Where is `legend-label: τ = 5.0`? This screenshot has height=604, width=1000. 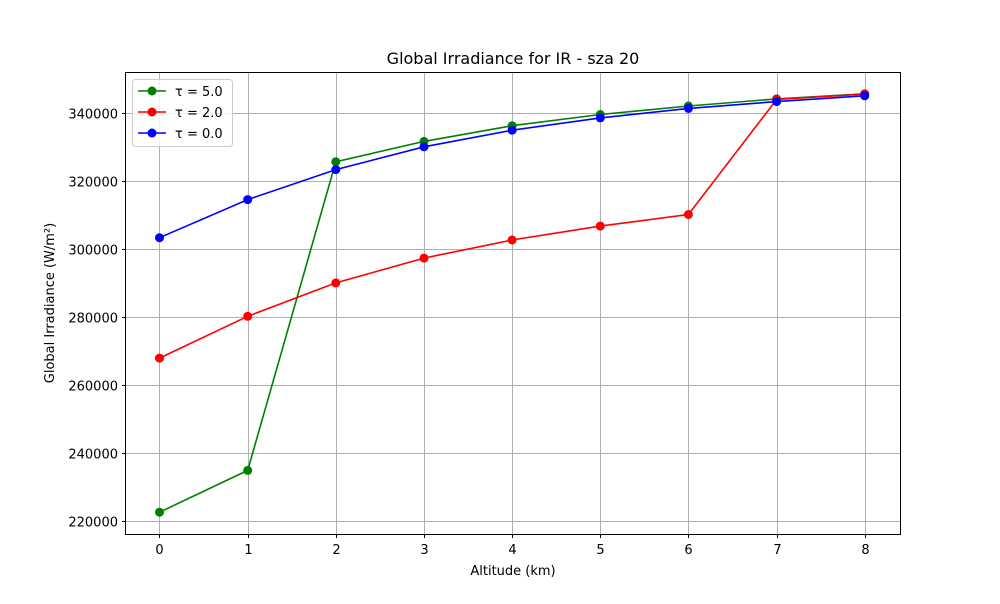 legend-label: τ = 5.0 is located at coordinates (199, 92).